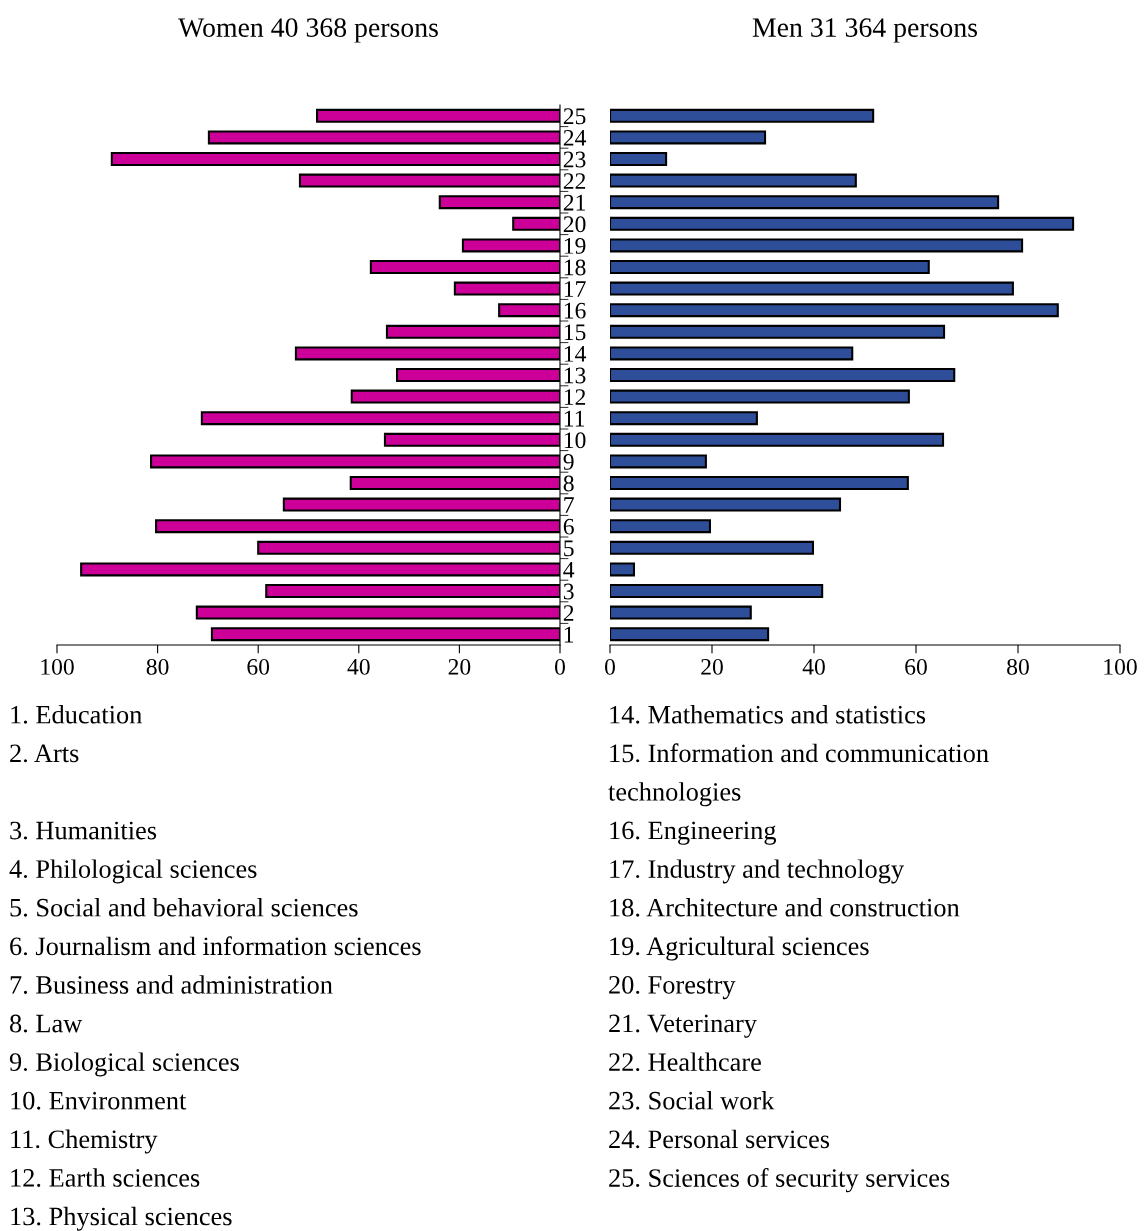  What do you see at coordinates (575, 354) in the screenshot?
I see `y-tick-label: 14` at bounding box center [575, 354].